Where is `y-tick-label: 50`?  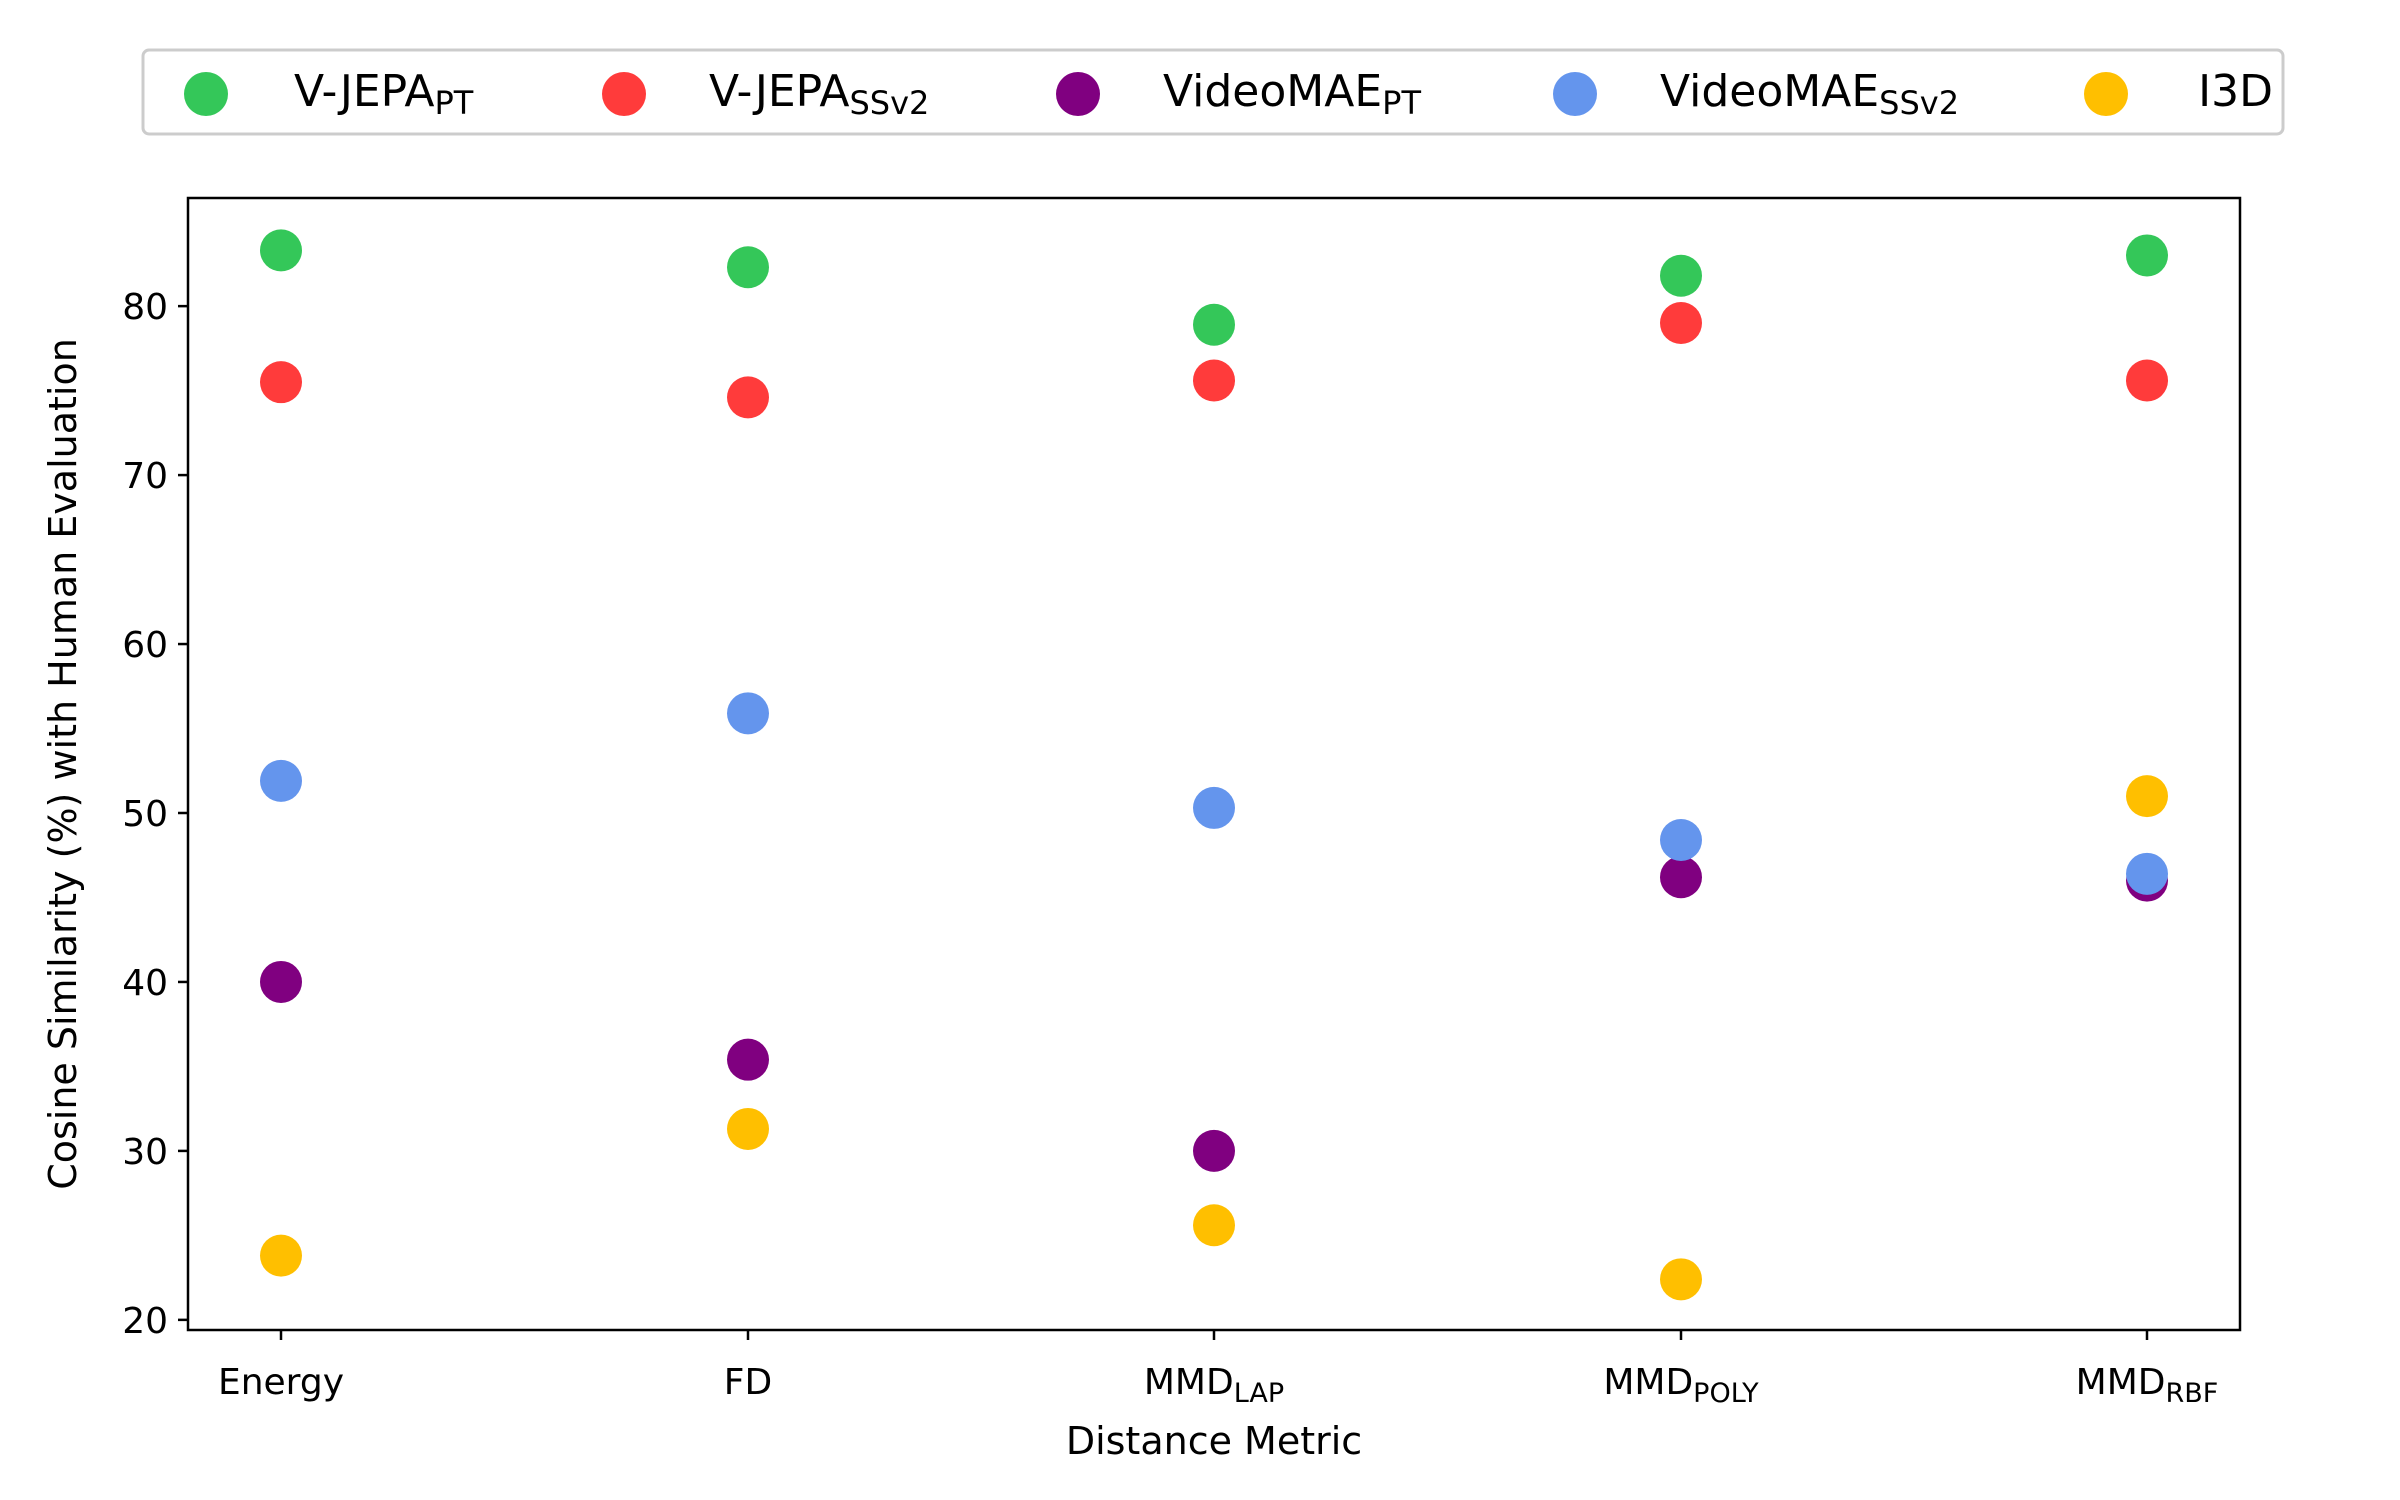 y-tick-label: 50 is located at coordinates (145, 814).